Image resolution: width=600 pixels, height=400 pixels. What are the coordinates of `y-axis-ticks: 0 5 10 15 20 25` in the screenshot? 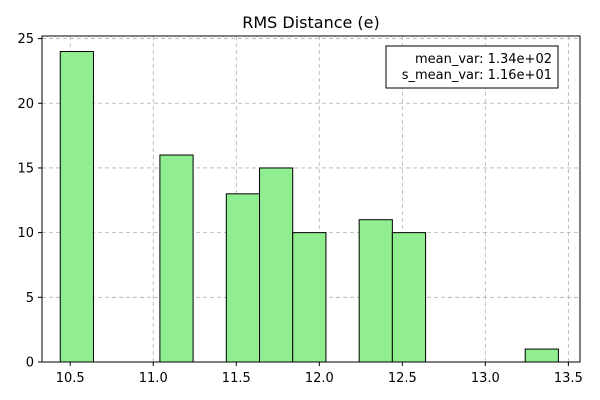 It's located at (29, 201).